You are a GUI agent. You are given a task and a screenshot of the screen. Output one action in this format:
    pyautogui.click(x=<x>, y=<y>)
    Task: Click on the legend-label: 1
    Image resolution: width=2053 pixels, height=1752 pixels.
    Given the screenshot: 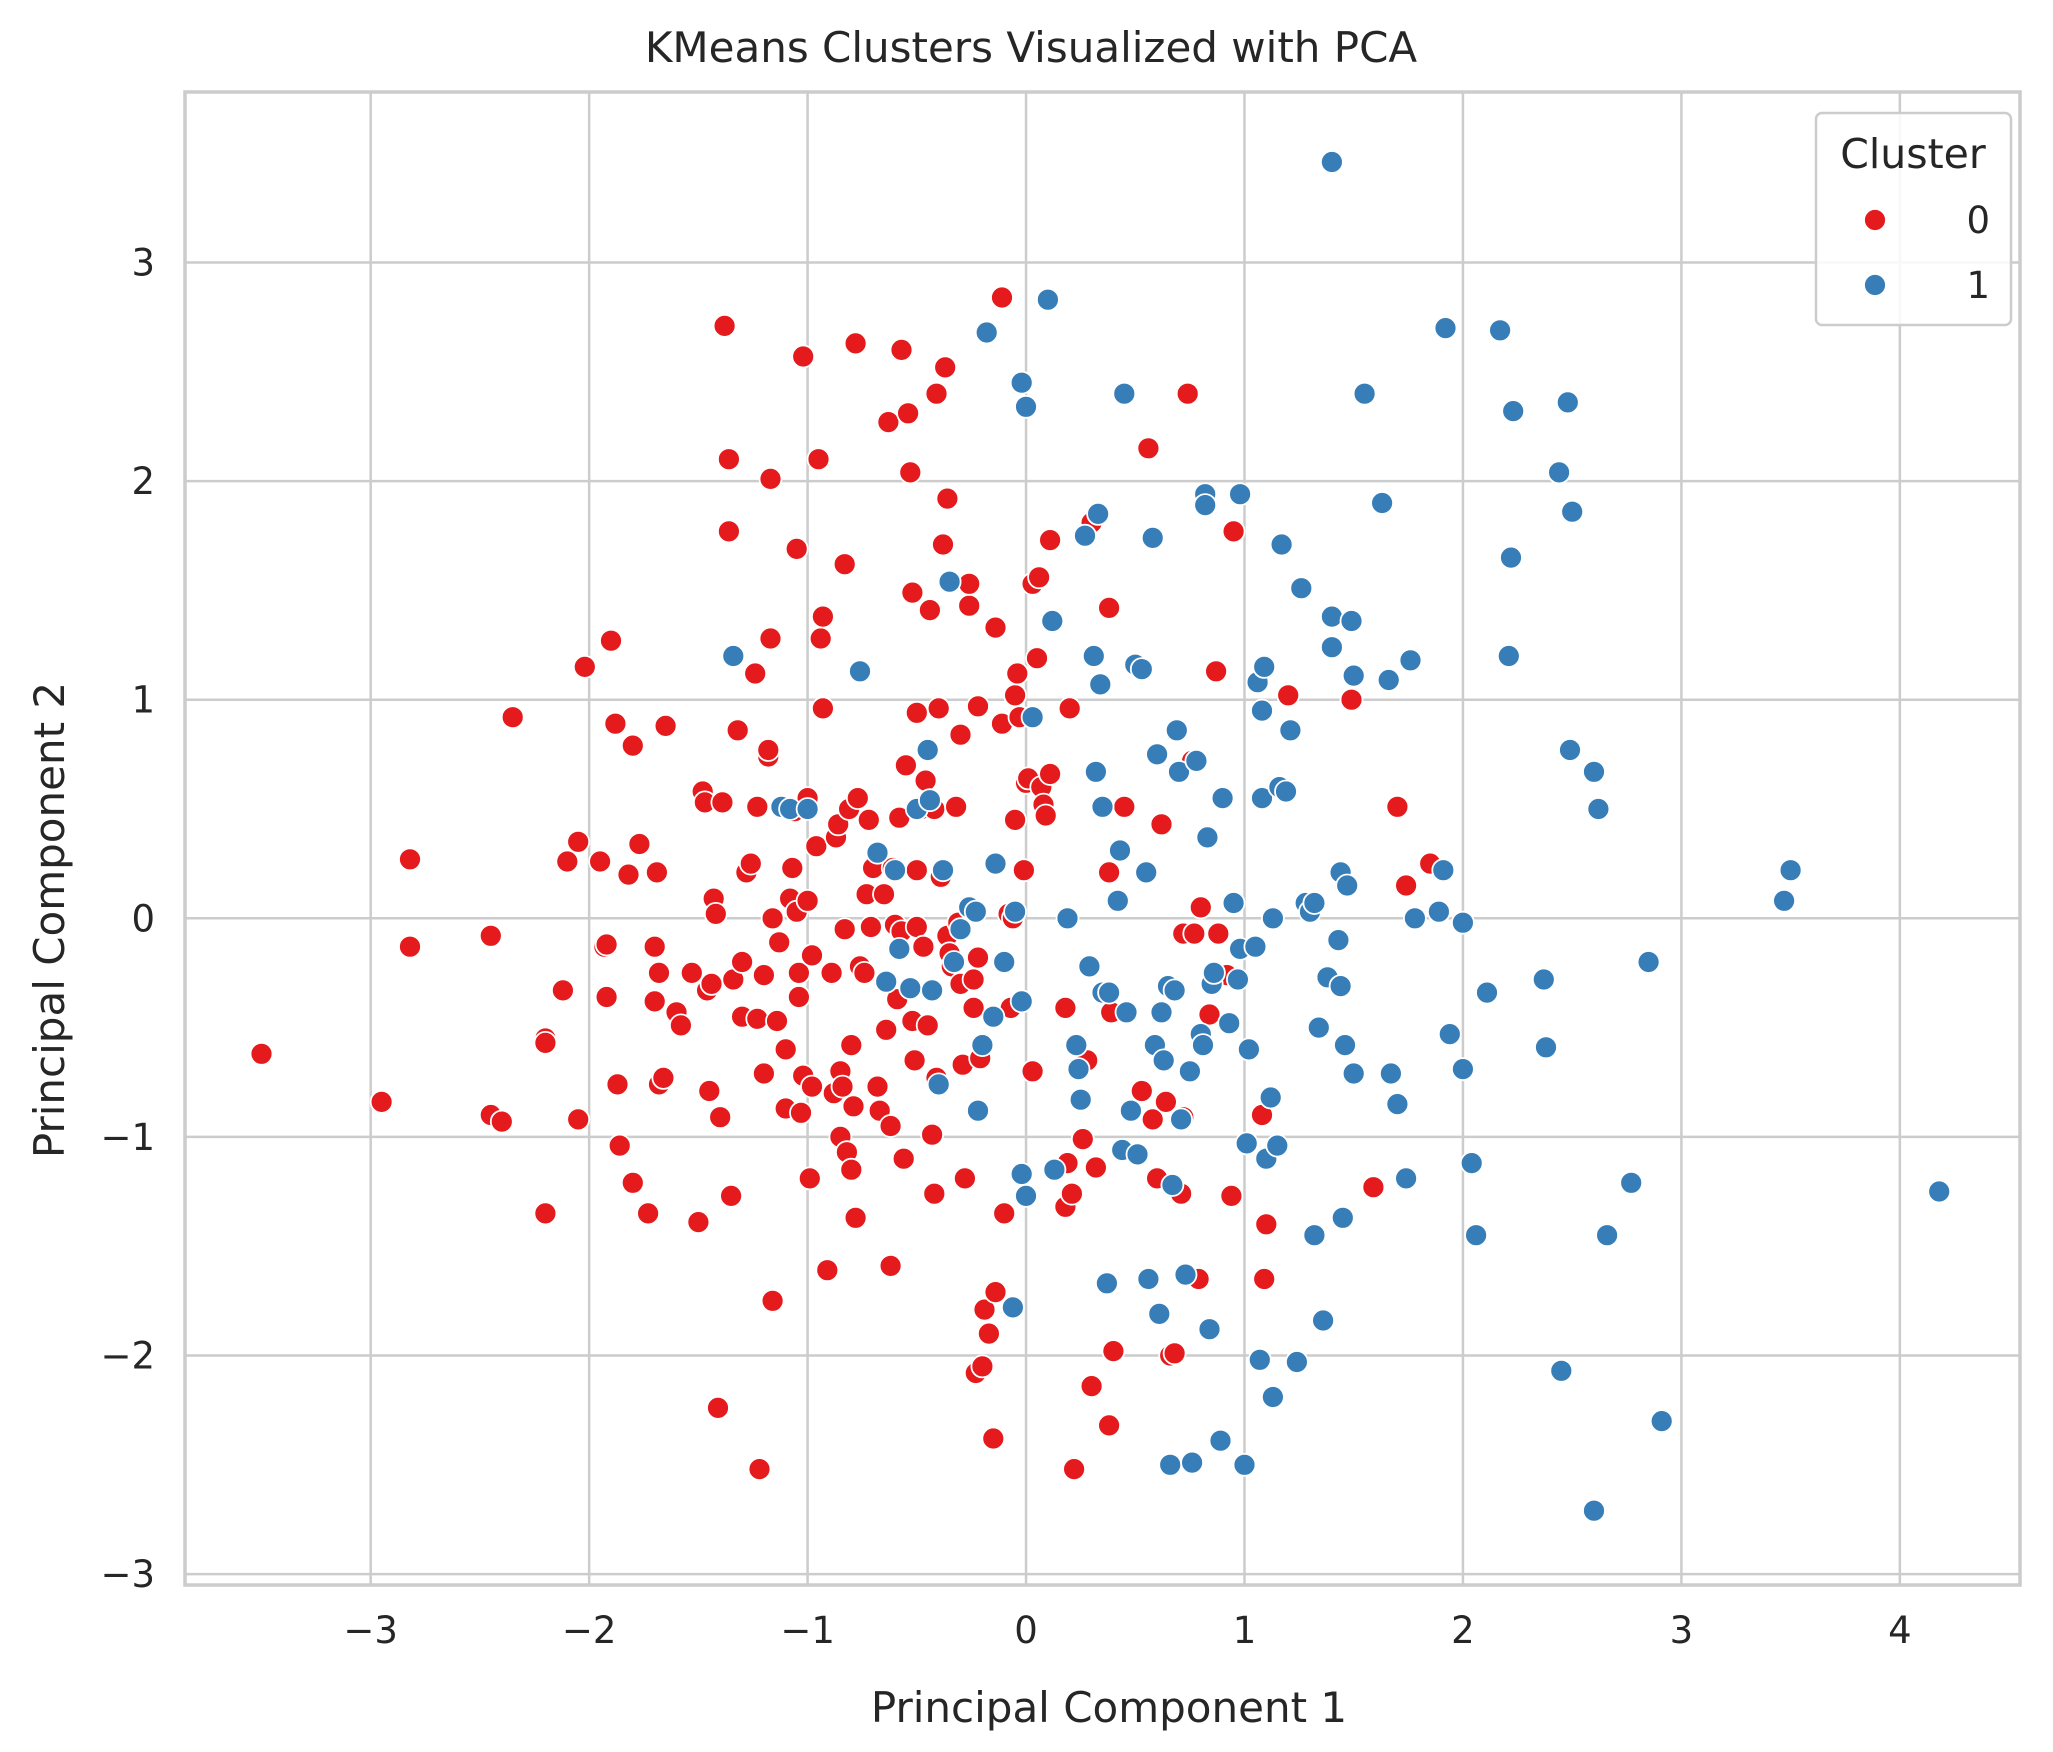 What is the action you would take?
    pyautogui.click(x=1978, y=285)
    